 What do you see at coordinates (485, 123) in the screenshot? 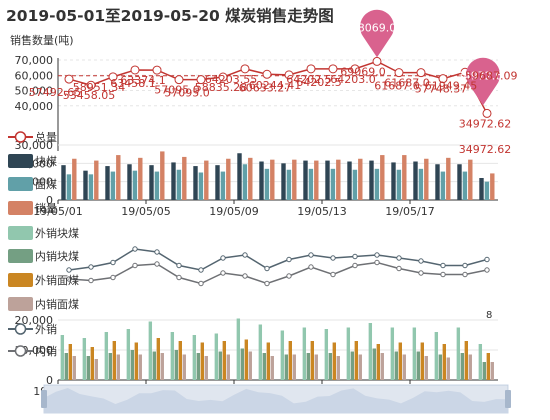
I see `data-label-total: 34972.62` at bounding box center [485, 123].